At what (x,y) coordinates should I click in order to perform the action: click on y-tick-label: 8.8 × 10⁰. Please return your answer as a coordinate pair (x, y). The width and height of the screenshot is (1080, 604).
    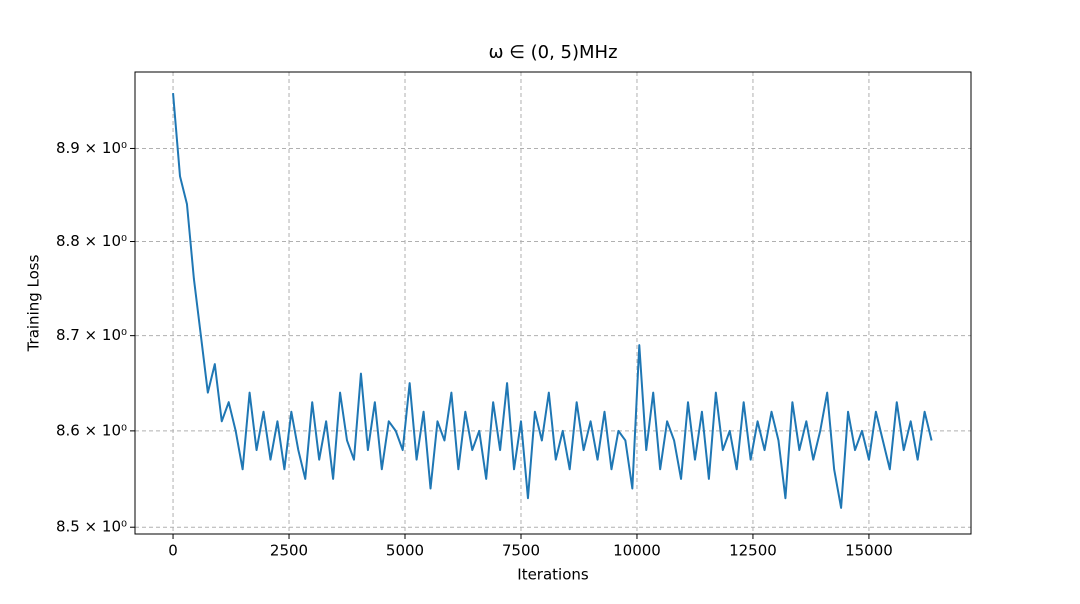
    Looking at the image, I should click on (91, 241).